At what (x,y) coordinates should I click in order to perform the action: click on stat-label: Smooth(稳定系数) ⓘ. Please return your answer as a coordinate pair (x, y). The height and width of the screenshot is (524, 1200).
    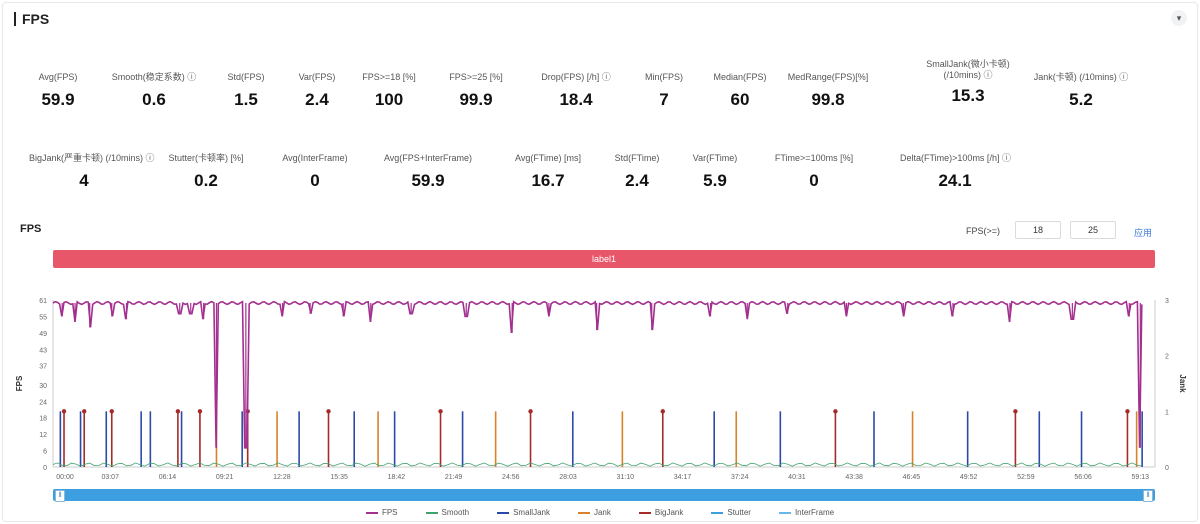
    Looking at the image, I should click on (154, 77).